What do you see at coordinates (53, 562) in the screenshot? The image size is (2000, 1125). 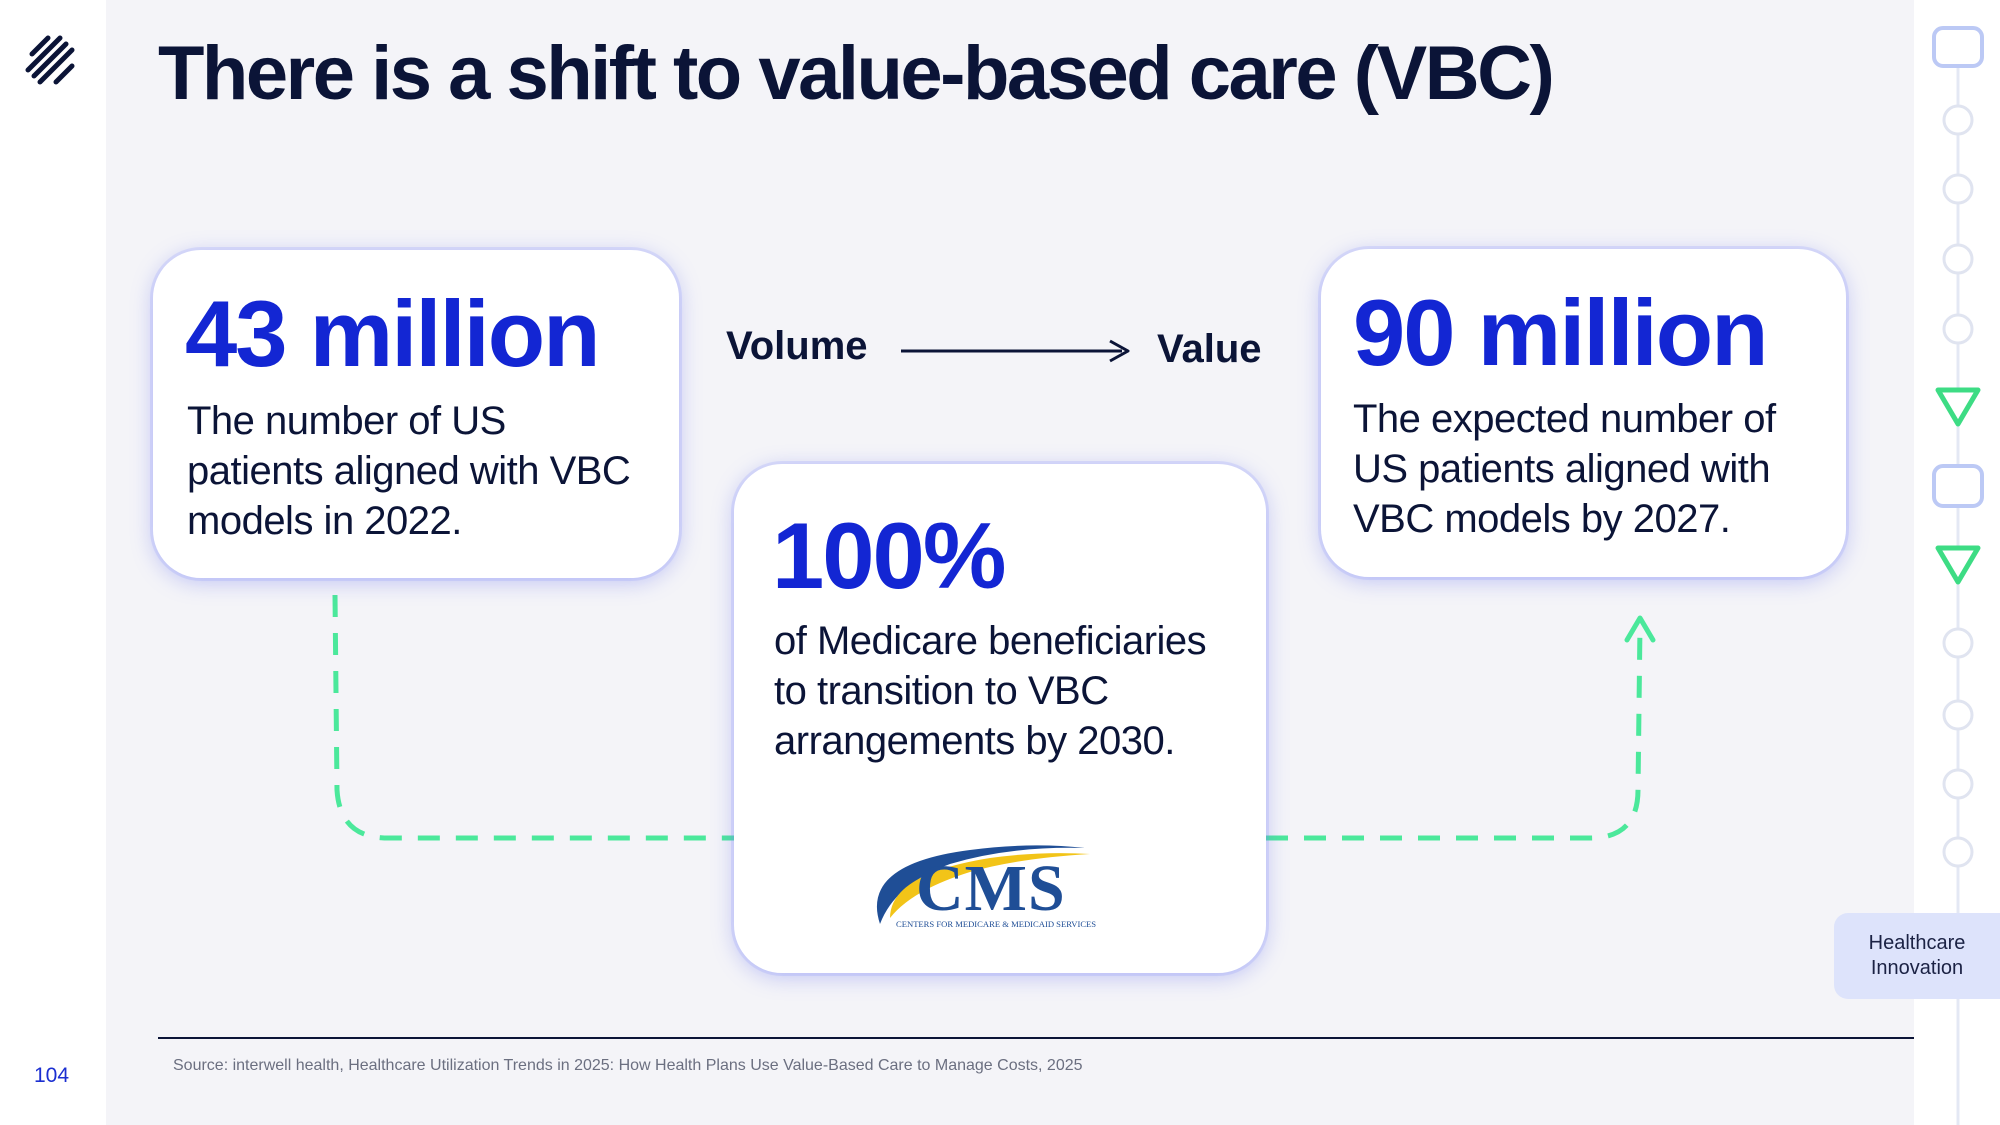 I see `left-rail: 104` at bounding box center [53, 562].